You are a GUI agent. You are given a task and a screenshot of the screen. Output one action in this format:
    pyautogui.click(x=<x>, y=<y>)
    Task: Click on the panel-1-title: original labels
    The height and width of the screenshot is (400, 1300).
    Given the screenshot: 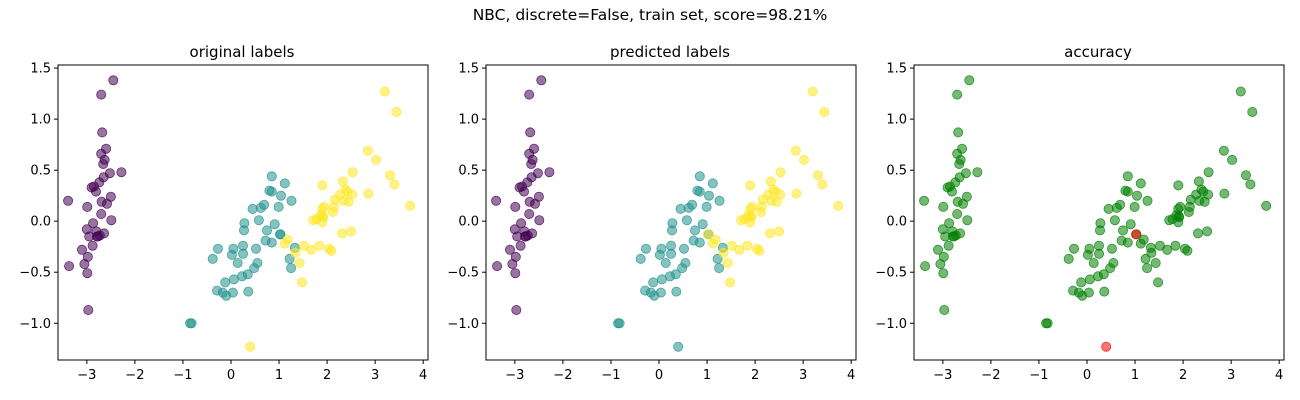 What is the action you would take?
    pyautogui.click(x=242, y=52)
    